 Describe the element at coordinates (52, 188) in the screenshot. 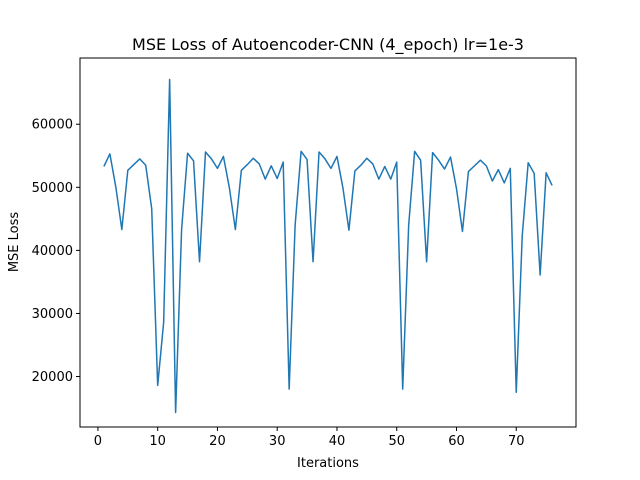

I see `y-tick-label: 50000` at that location.